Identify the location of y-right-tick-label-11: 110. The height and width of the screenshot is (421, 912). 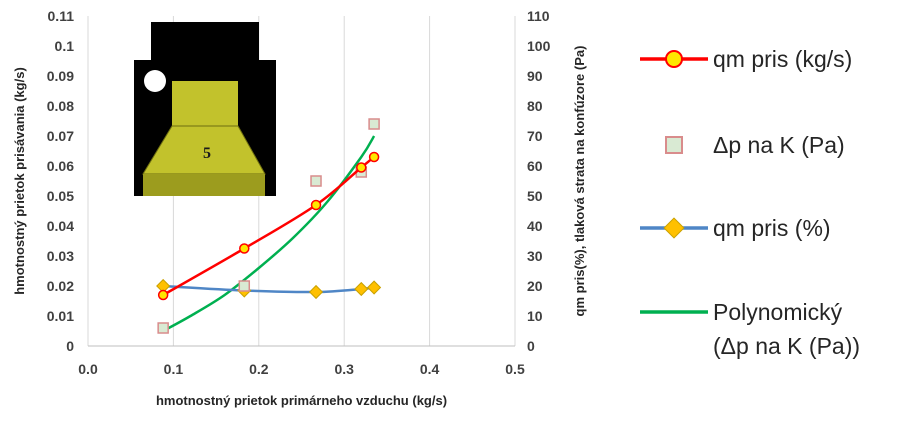
(538, 16).